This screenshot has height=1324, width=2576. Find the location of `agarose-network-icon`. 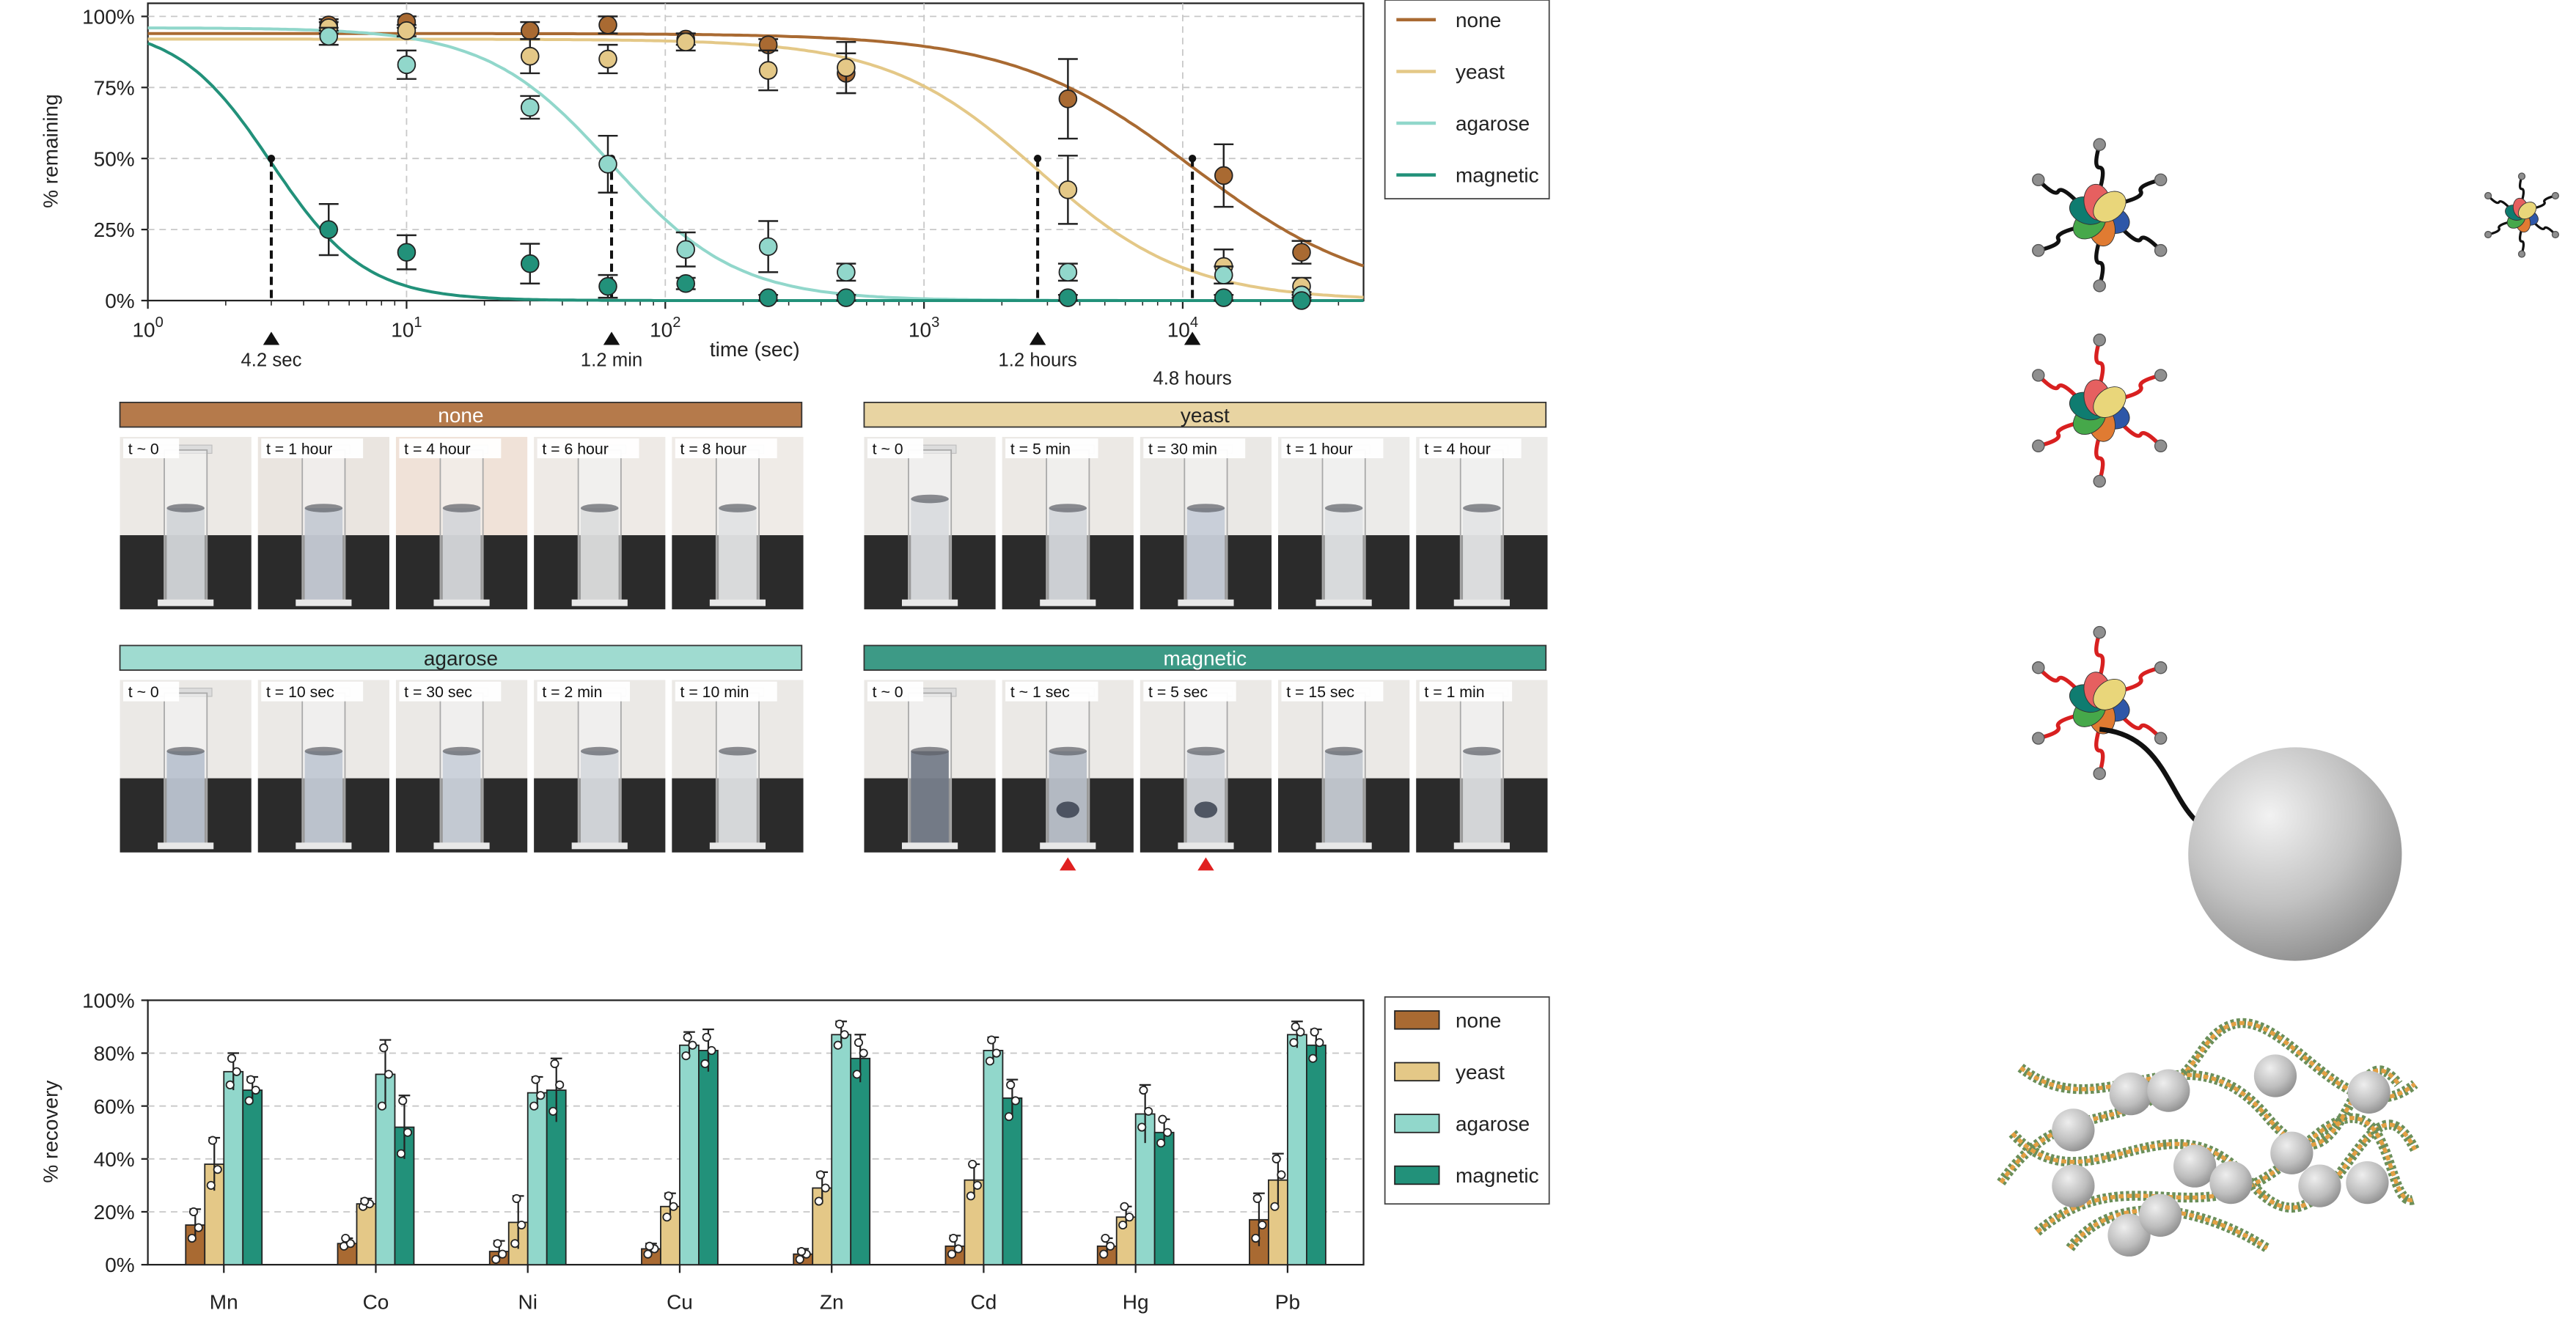

agarose-network-icon is located at coordinates (2208, 1137).